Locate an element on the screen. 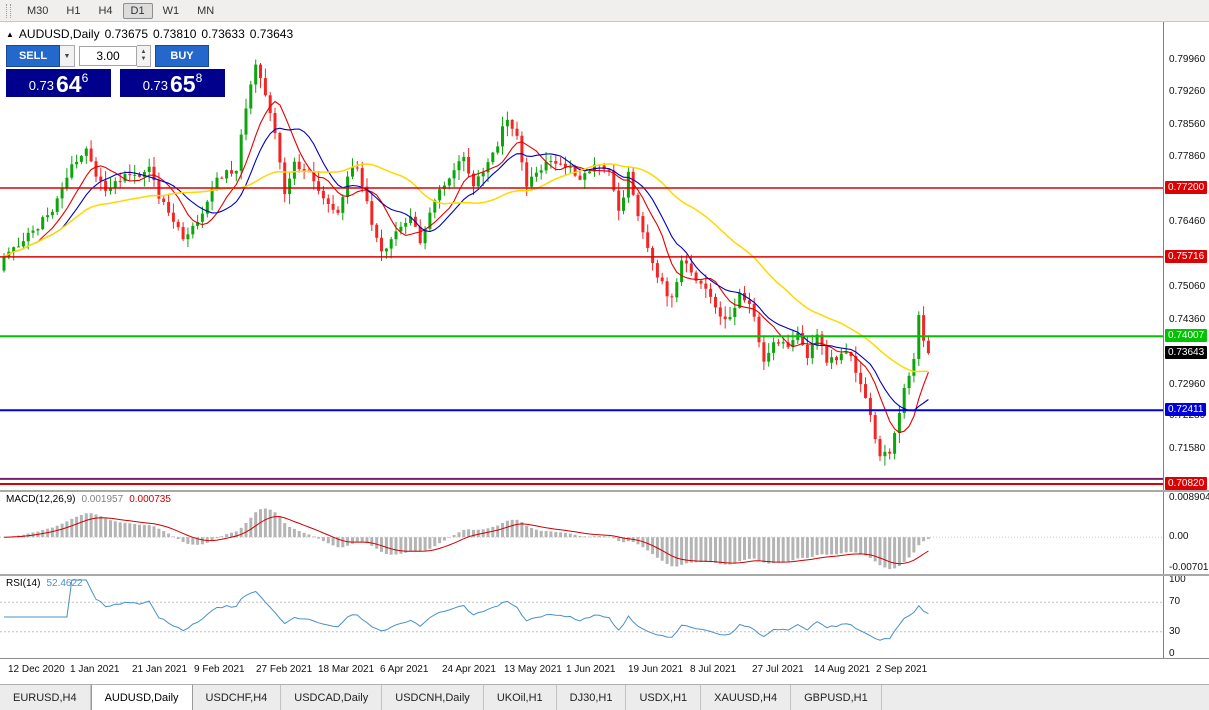  price-tick-label: 0.79960 is located at coordinates (1187, 59).